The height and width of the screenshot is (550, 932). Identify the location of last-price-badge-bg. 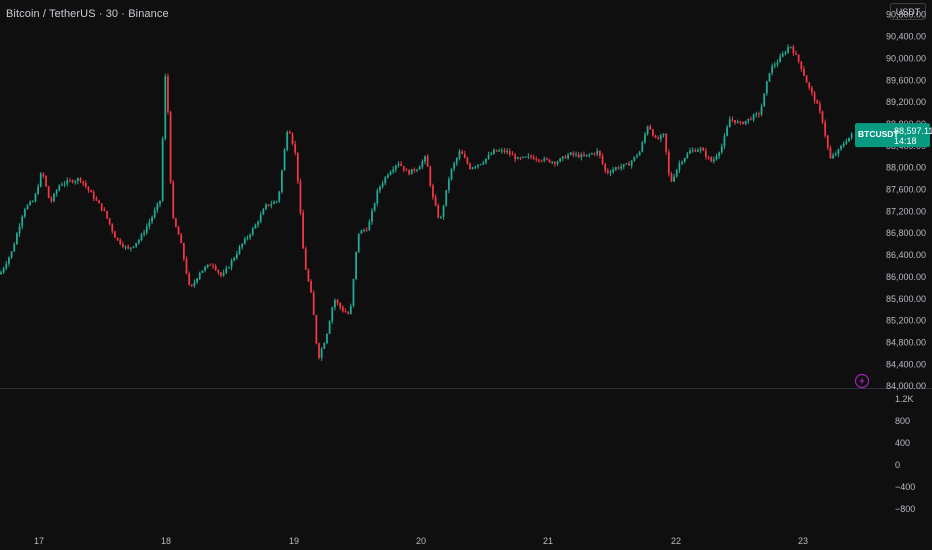
(892, 135).